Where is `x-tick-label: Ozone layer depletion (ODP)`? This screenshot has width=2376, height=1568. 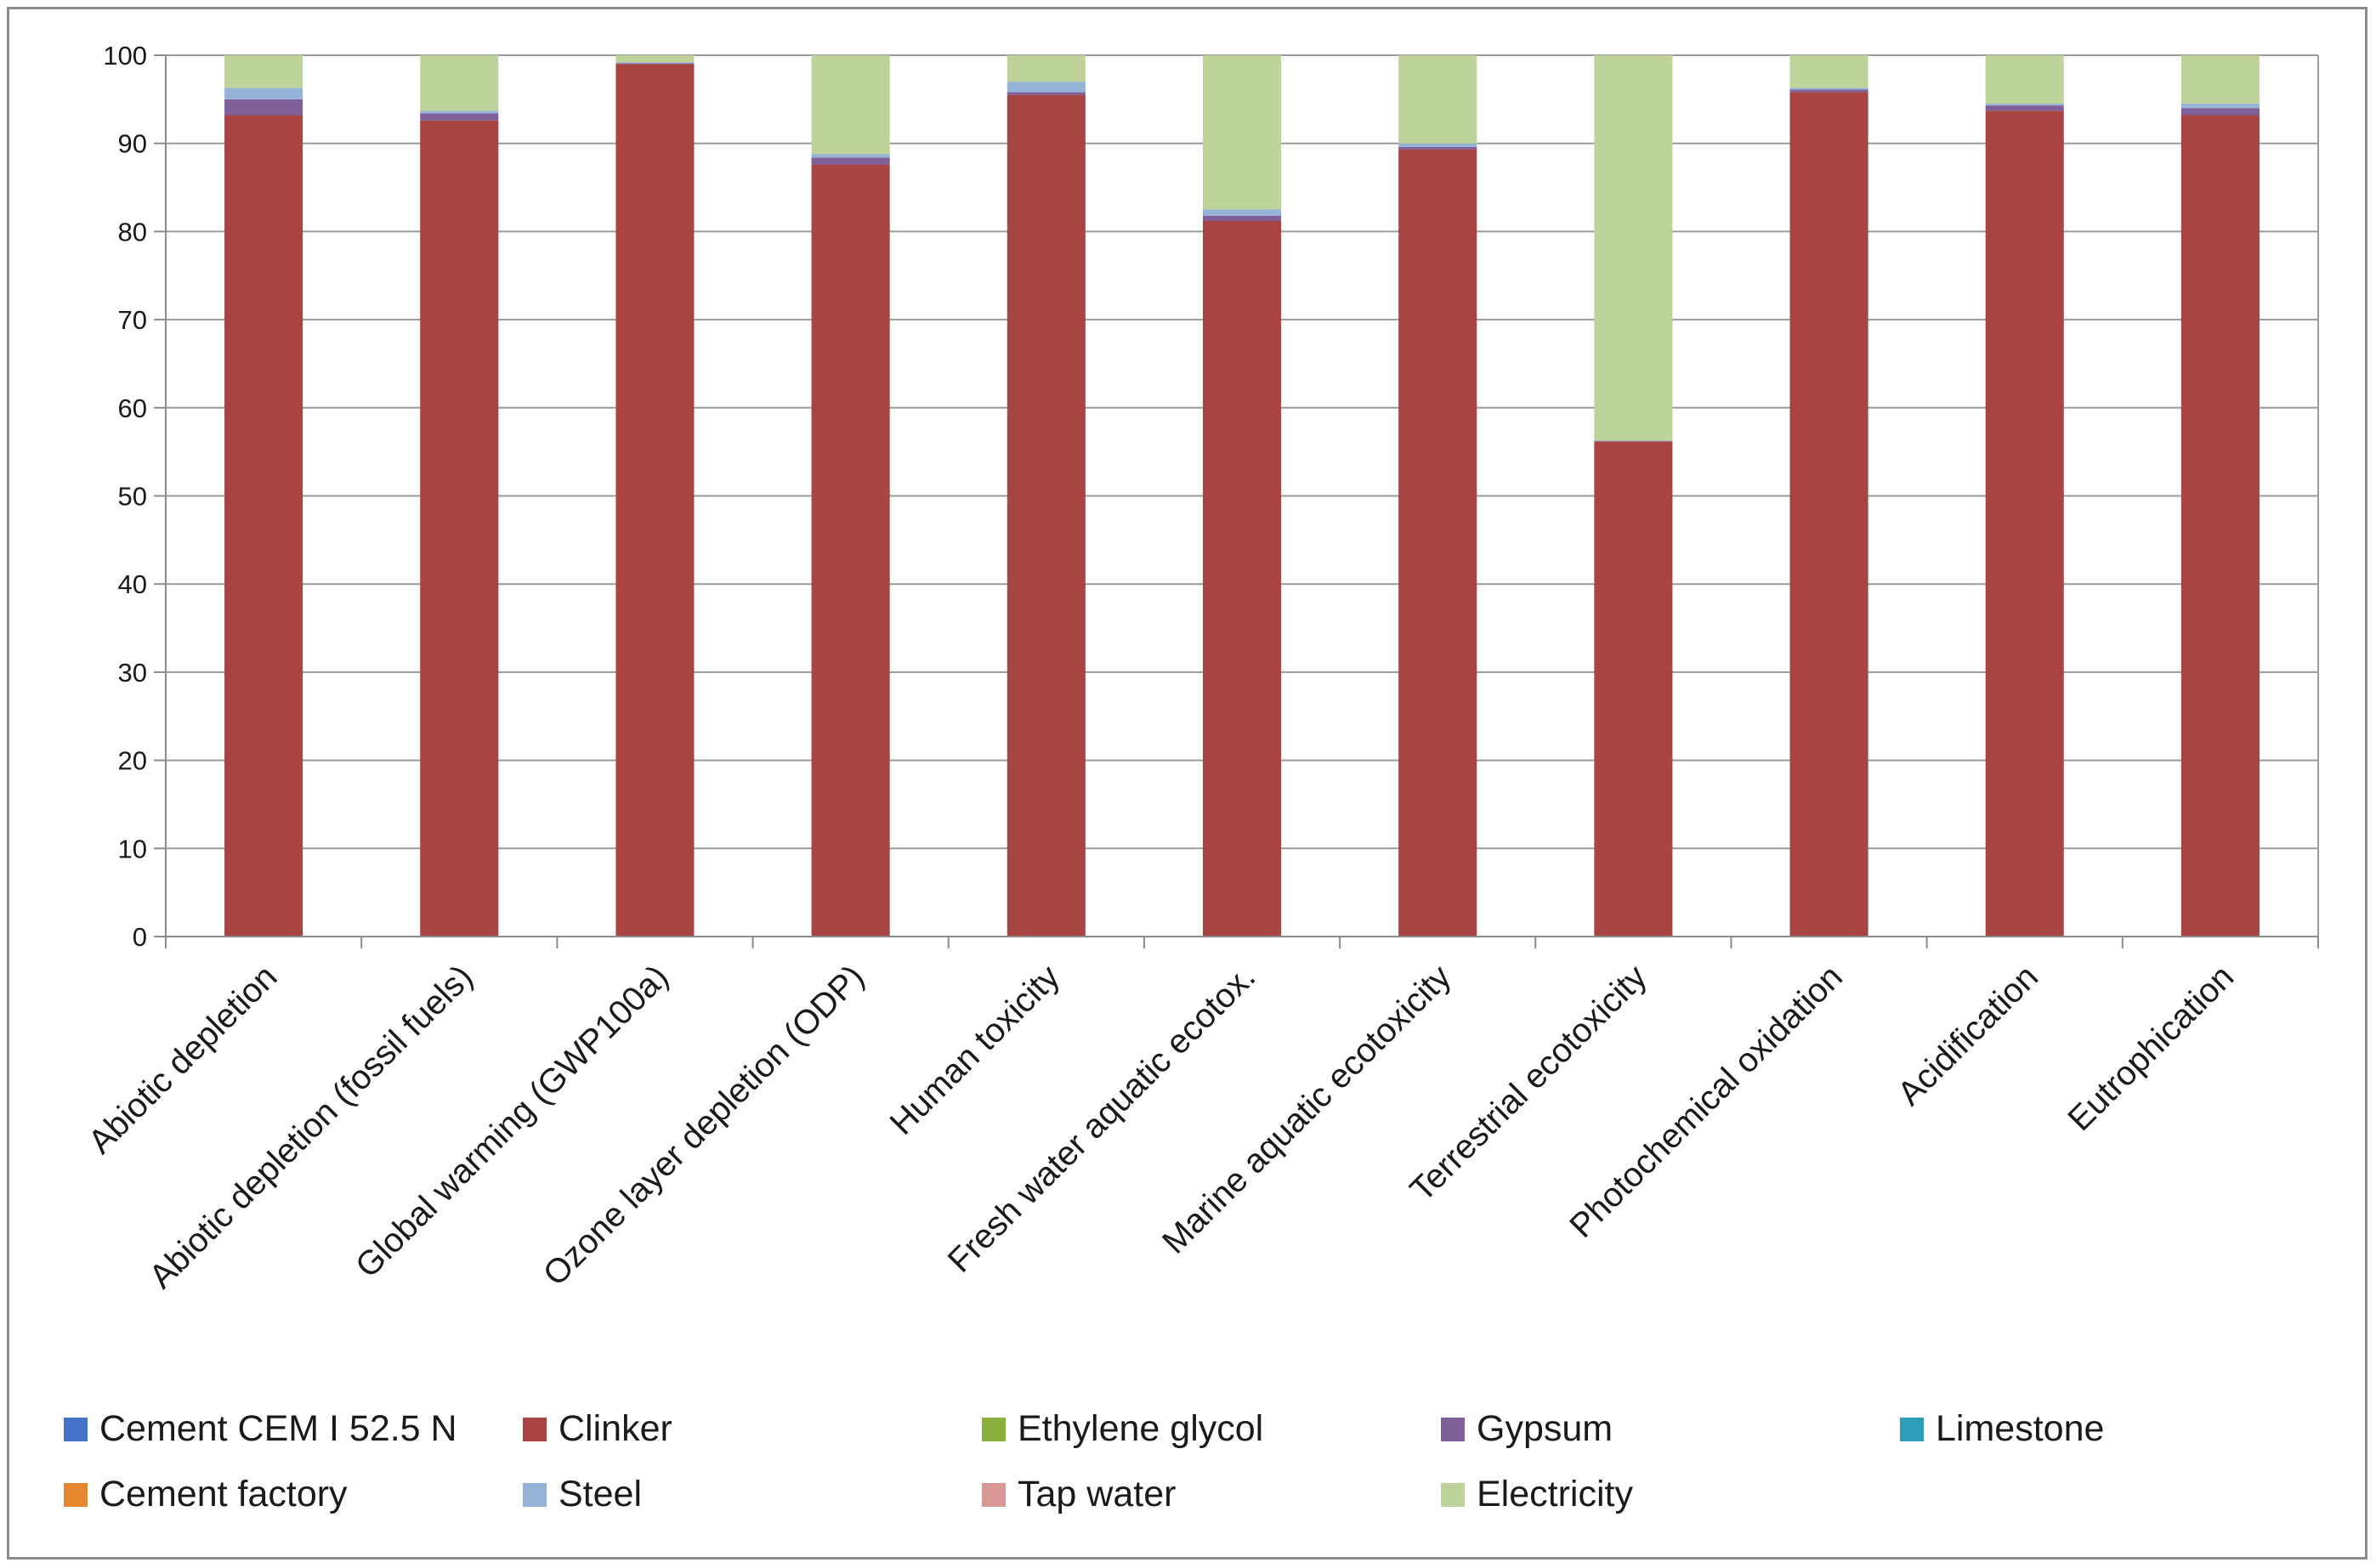
x-tick-label: Ozone layer depletion (ODP) is located at coordinates (703, 1126).